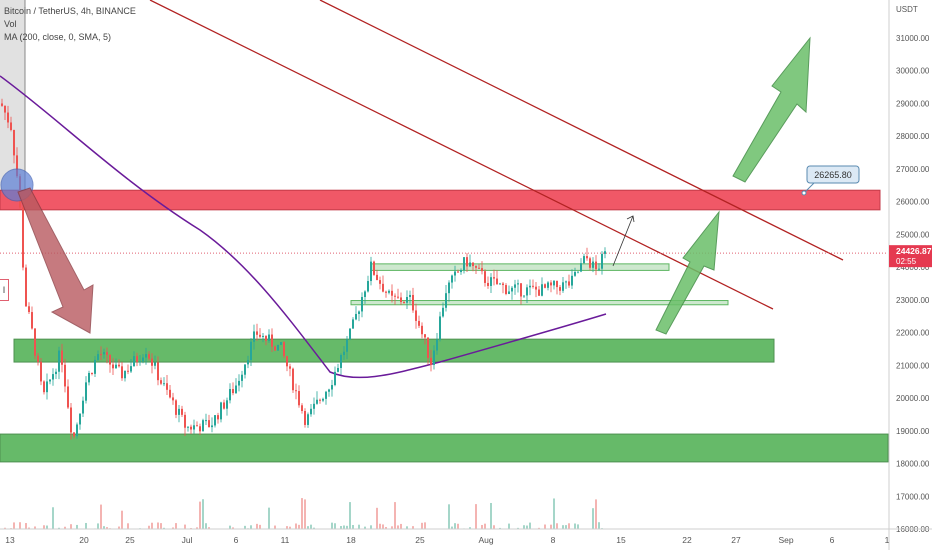  Describe the element at coordinates (804, 193) in the screenshot. I see `target-callout-dot` at that location.